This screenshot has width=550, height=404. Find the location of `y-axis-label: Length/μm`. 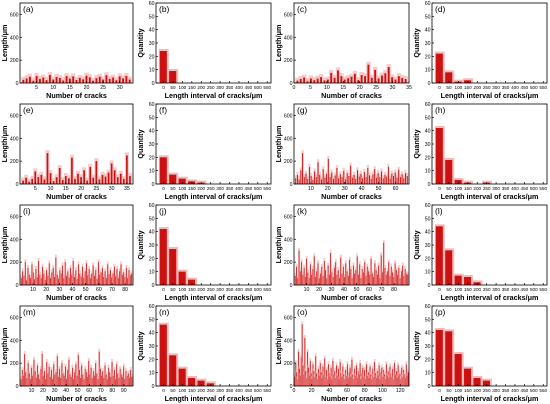

y-axis-label: Length/μm is located at coordinates (4, 144).